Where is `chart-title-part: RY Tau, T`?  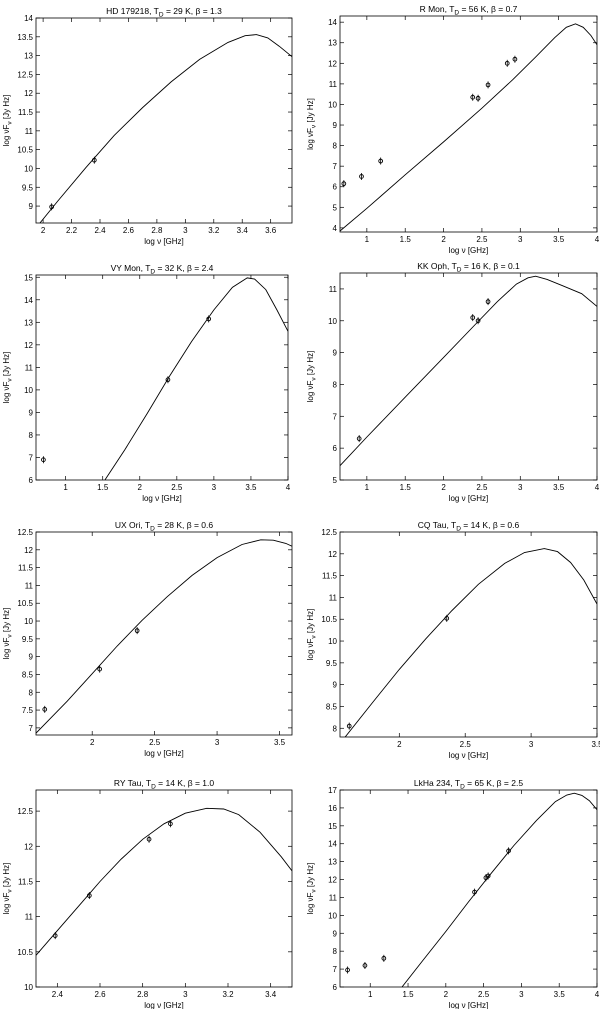 chart-title-part: RY Tau, T is located at coordinates (132, 783).